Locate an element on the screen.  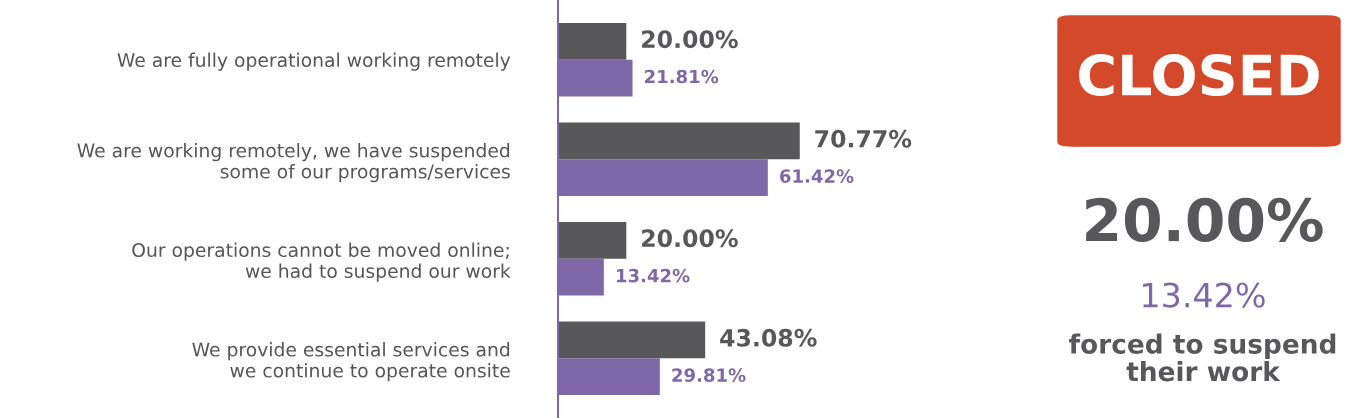
text: 13.42% is located at coordinates (1204, 295).